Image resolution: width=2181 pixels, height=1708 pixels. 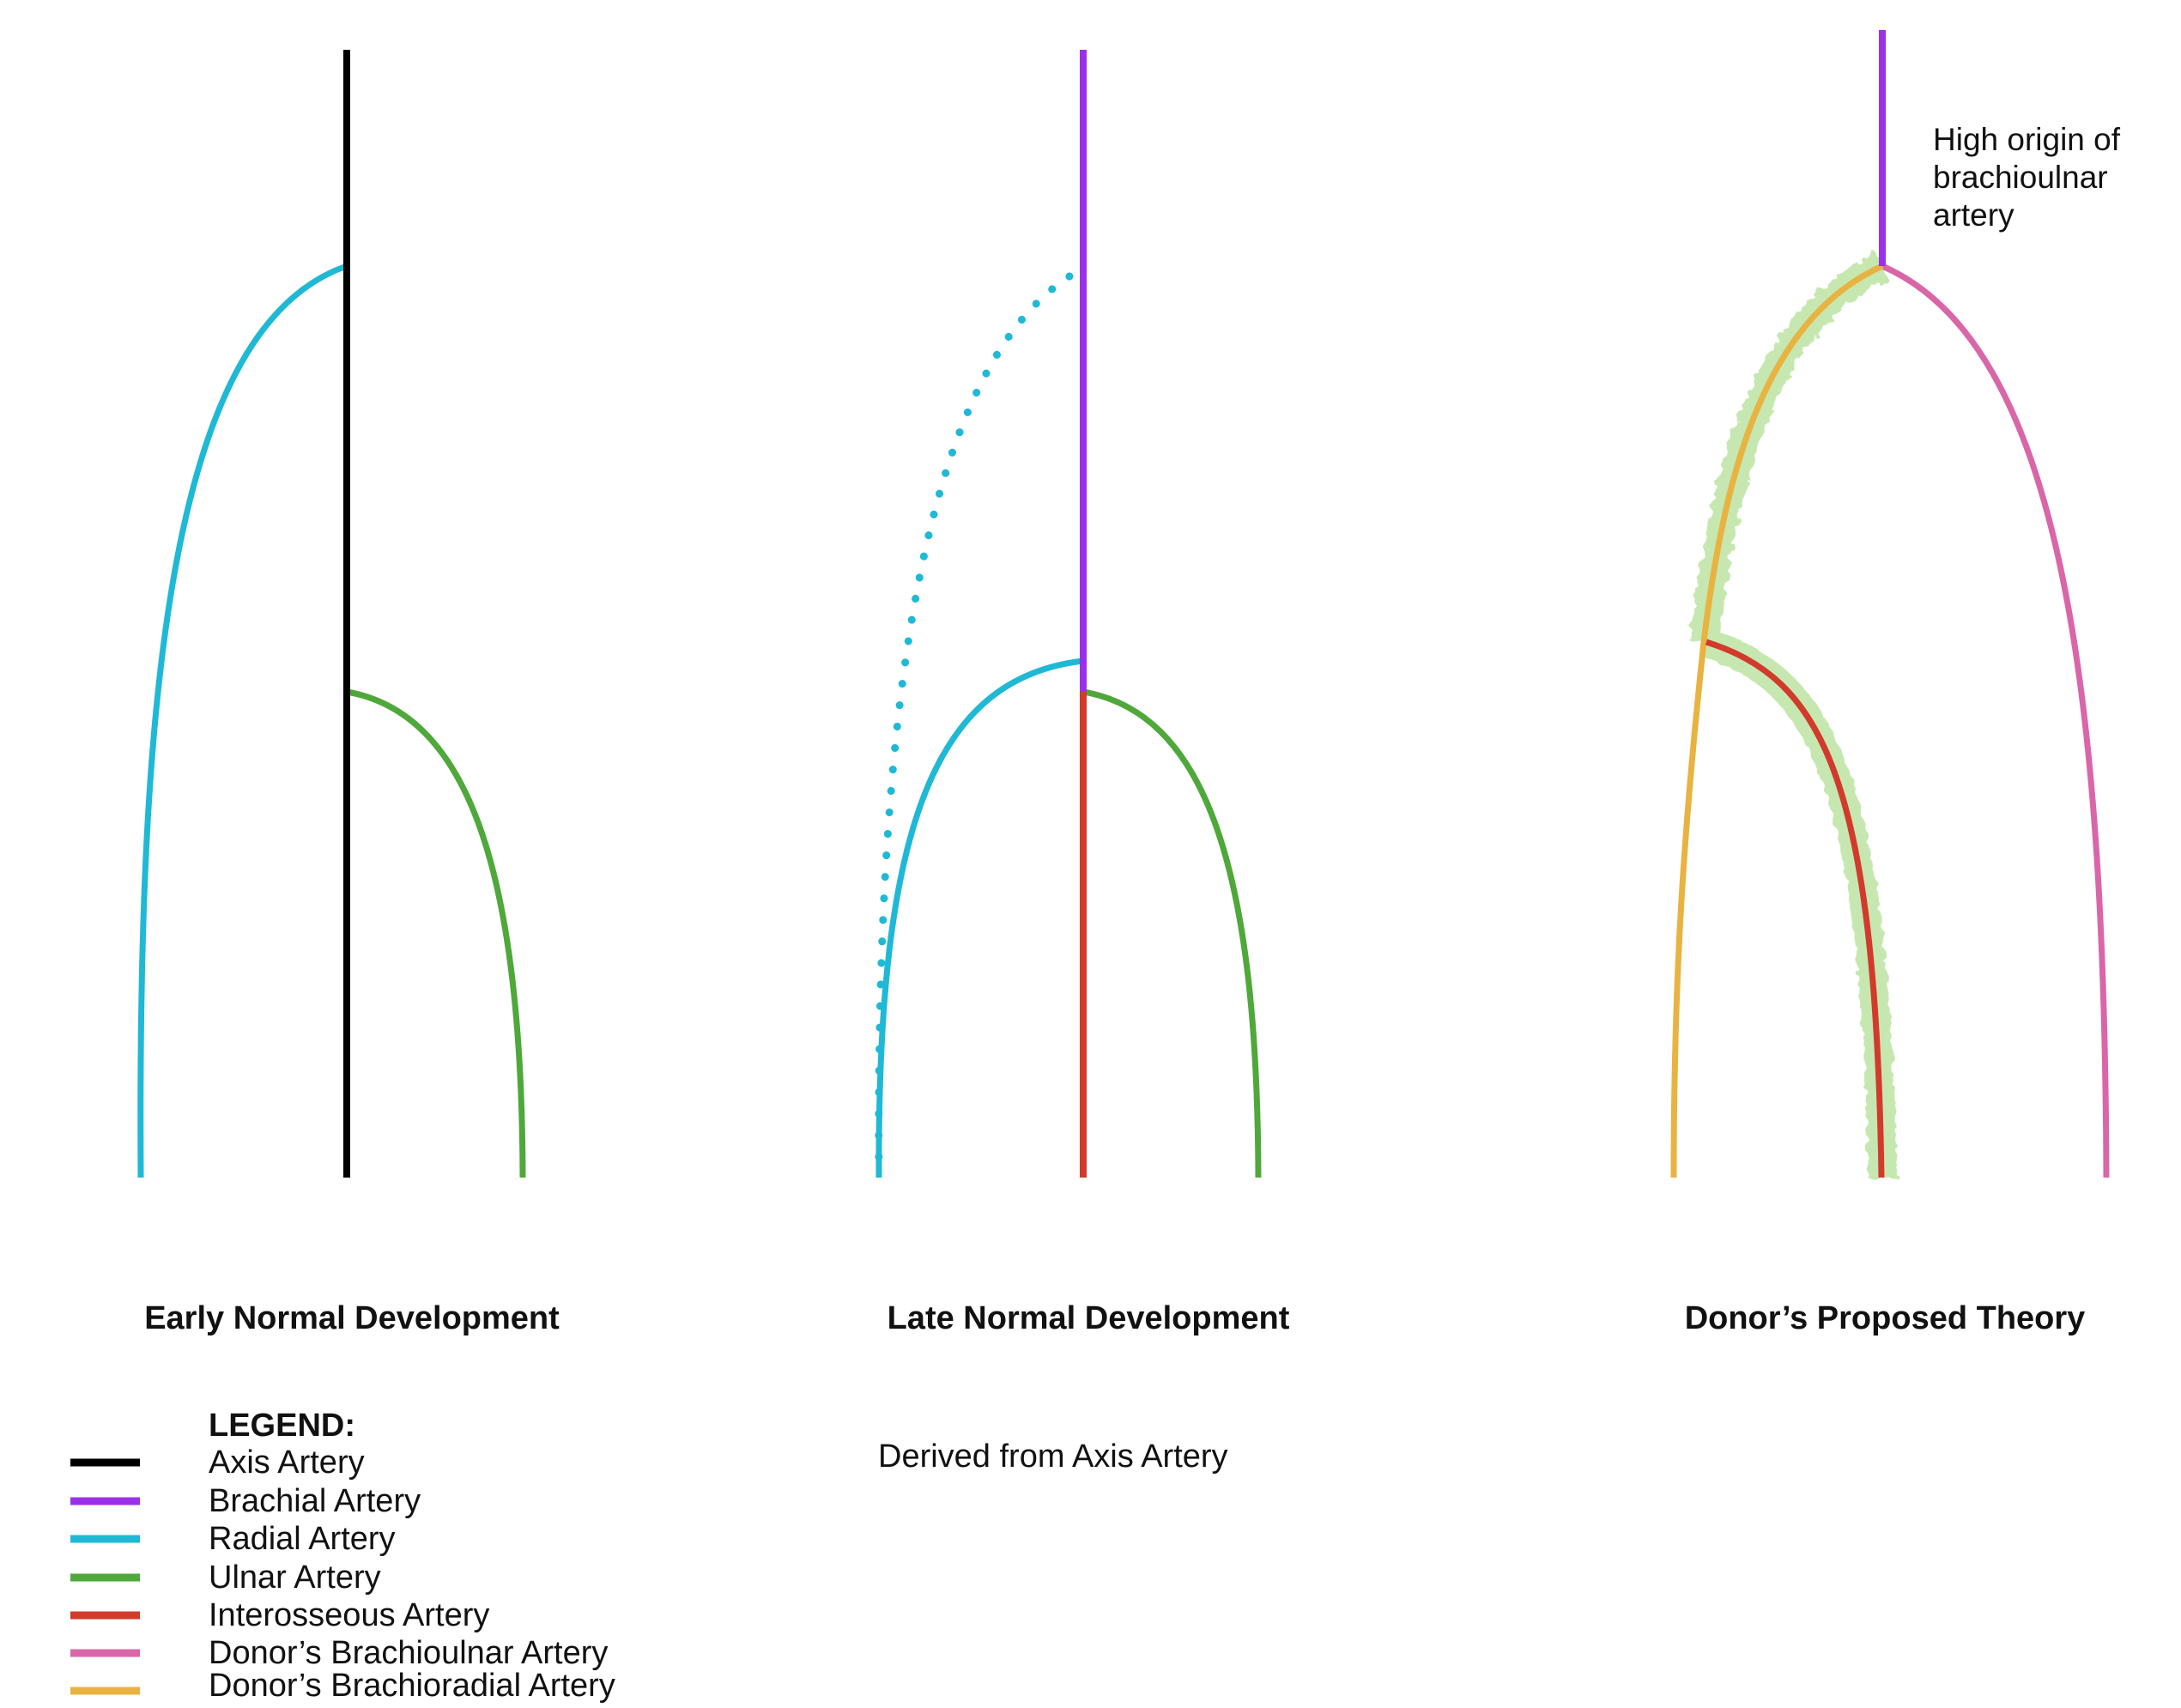 What do you see at coordinates (287, 1463) in the screenshot?
I see `legend-label-axis-artery: Axis Artery` at bounding box center [287, 1463].